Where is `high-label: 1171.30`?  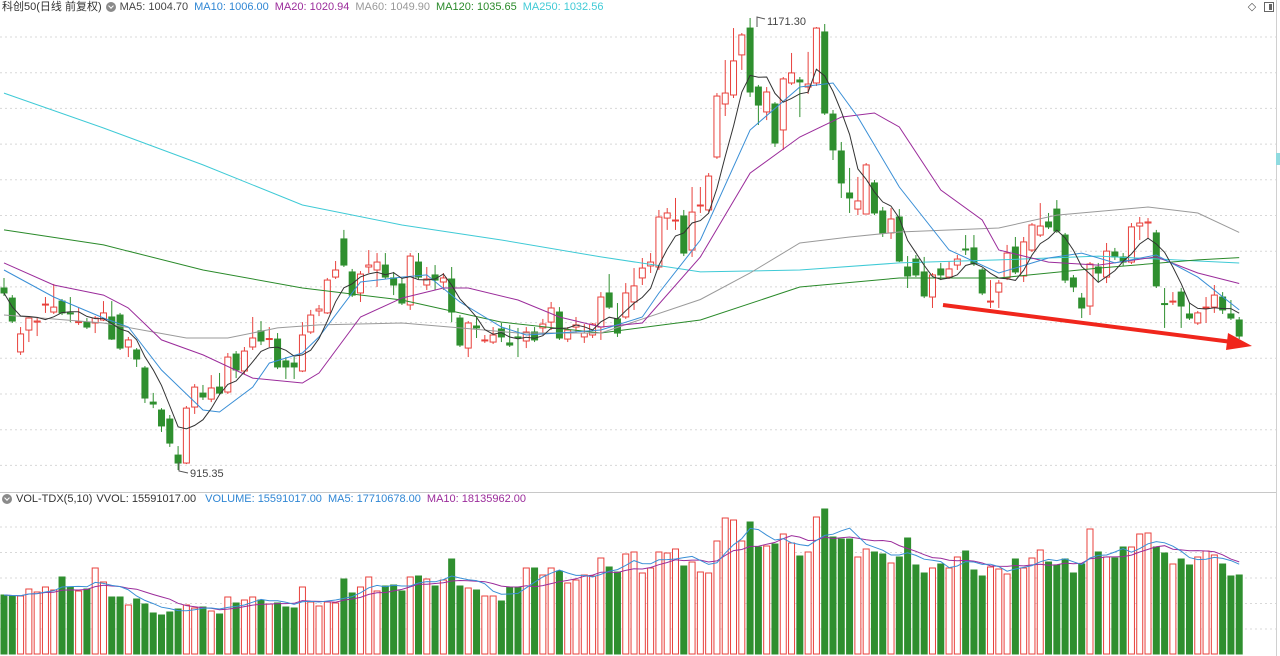
high-label: 1171.30 is located at coordinates (786, 22).